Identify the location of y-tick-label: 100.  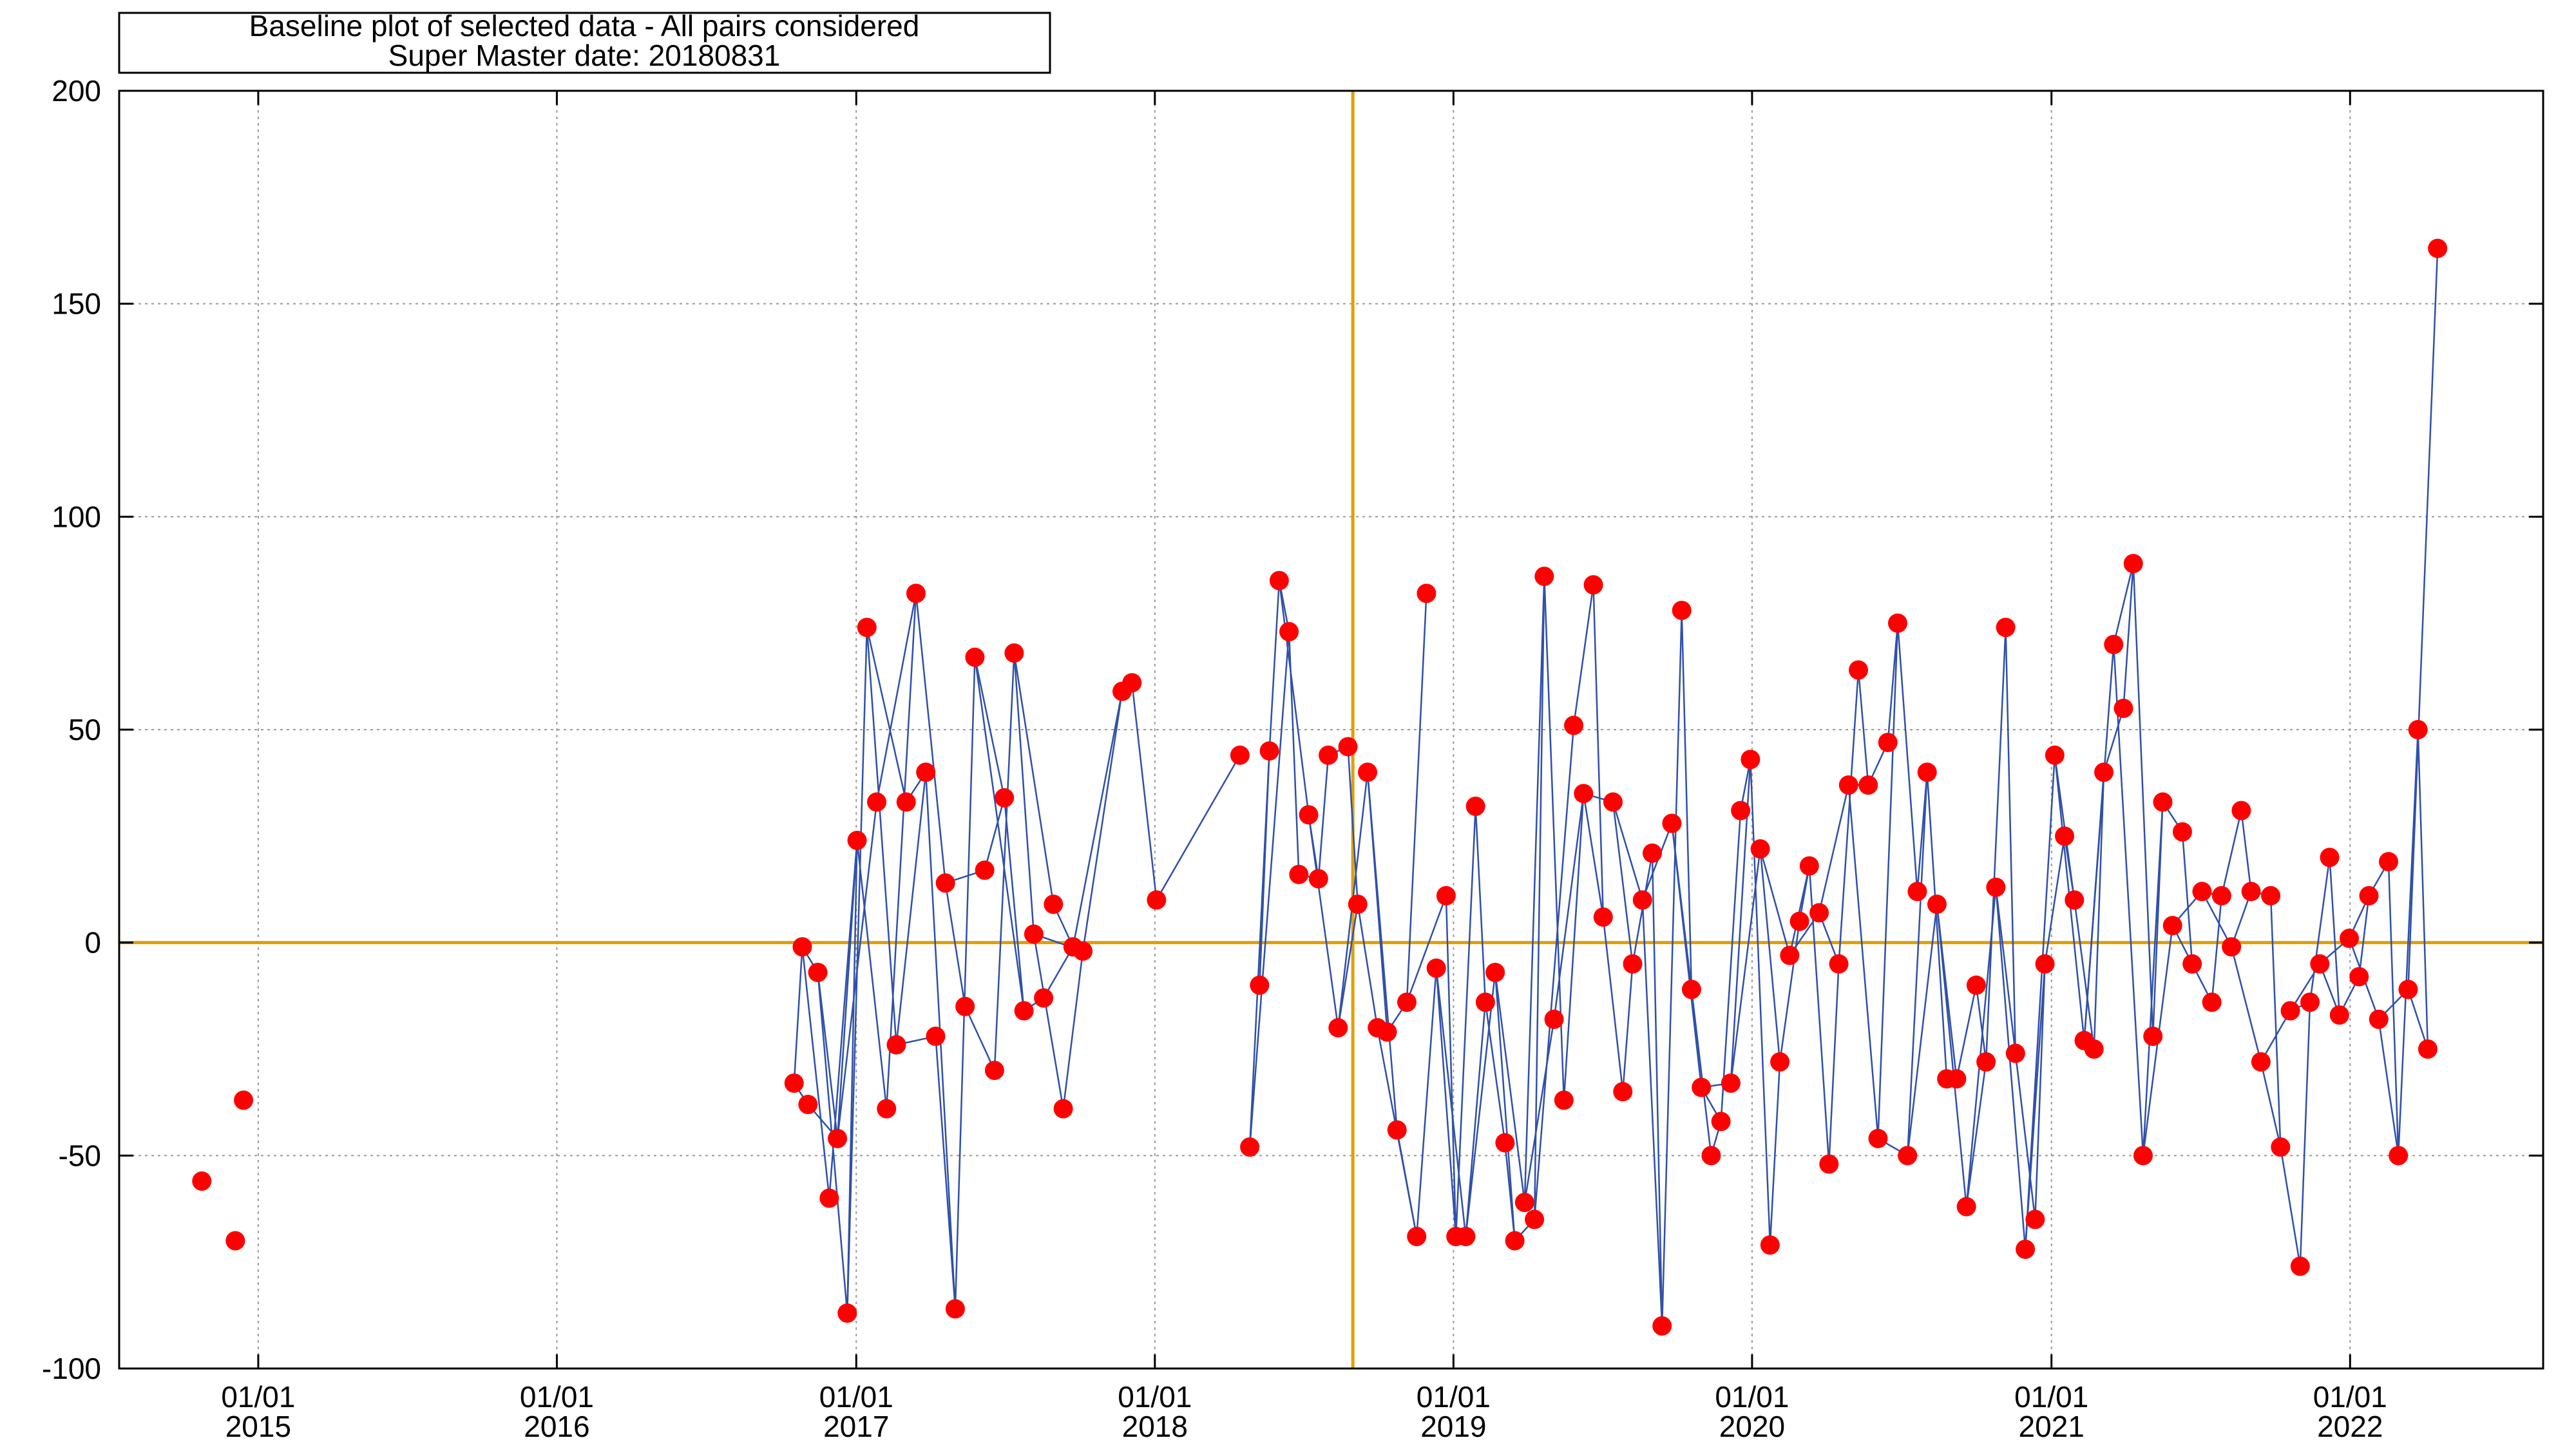
(76, 516).